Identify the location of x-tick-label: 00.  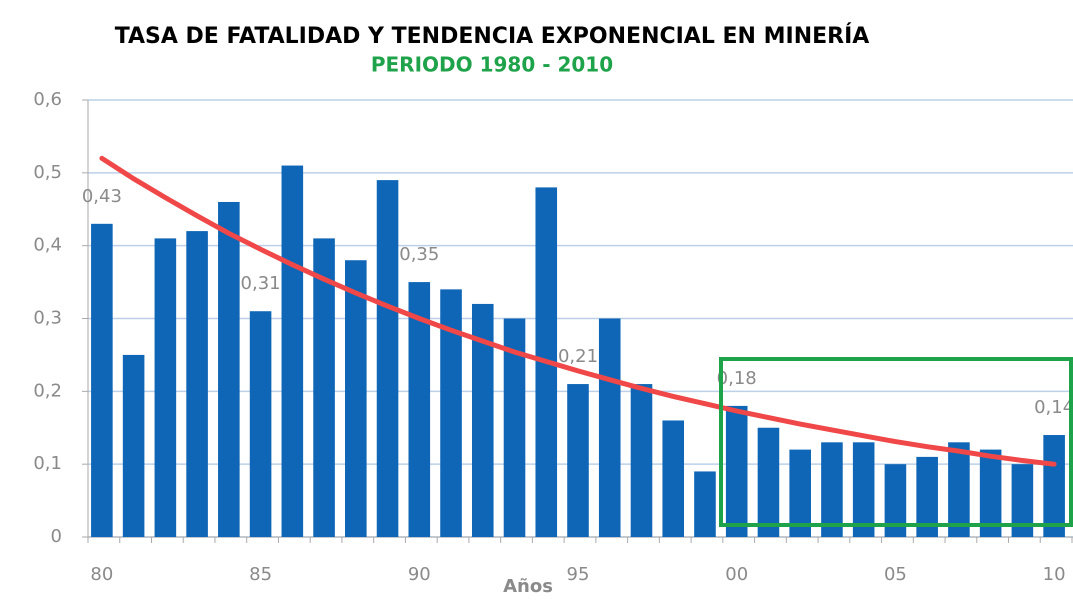
(736, 574).